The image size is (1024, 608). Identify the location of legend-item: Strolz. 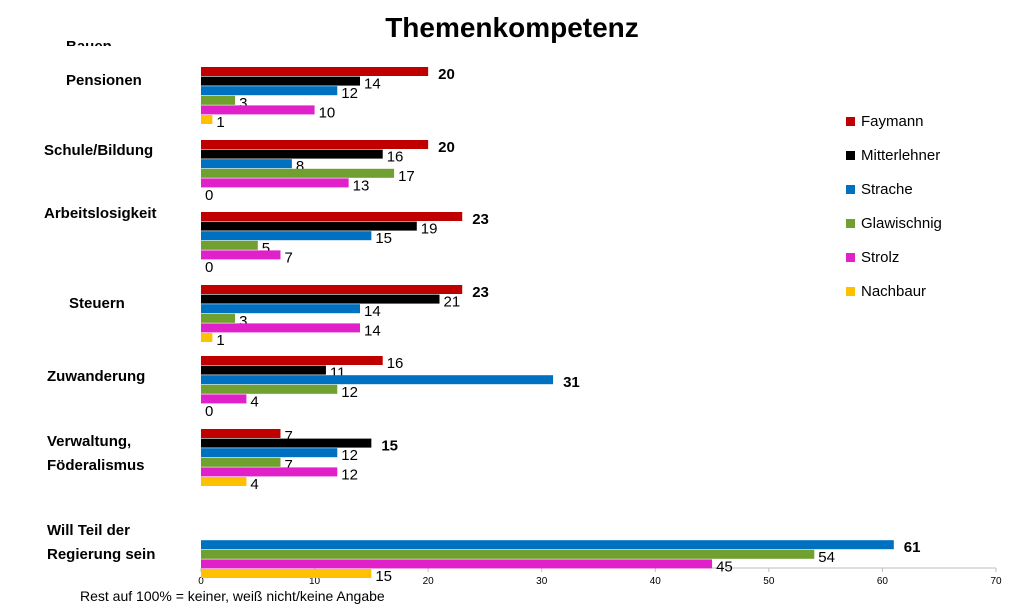
(894, 257).